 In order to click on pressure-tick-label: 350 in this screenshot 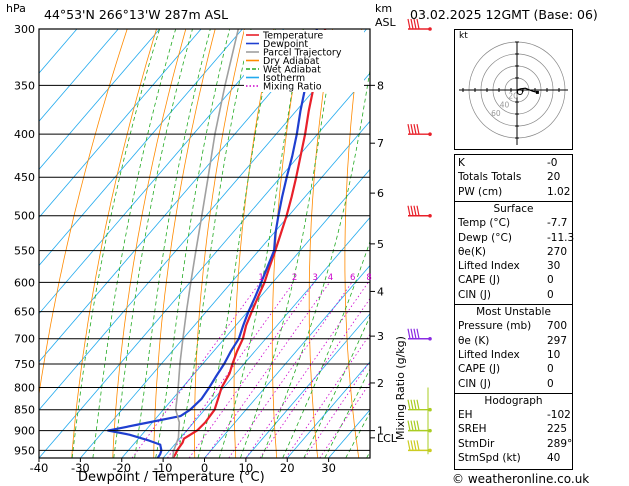, I will do `click(24, 85)`.